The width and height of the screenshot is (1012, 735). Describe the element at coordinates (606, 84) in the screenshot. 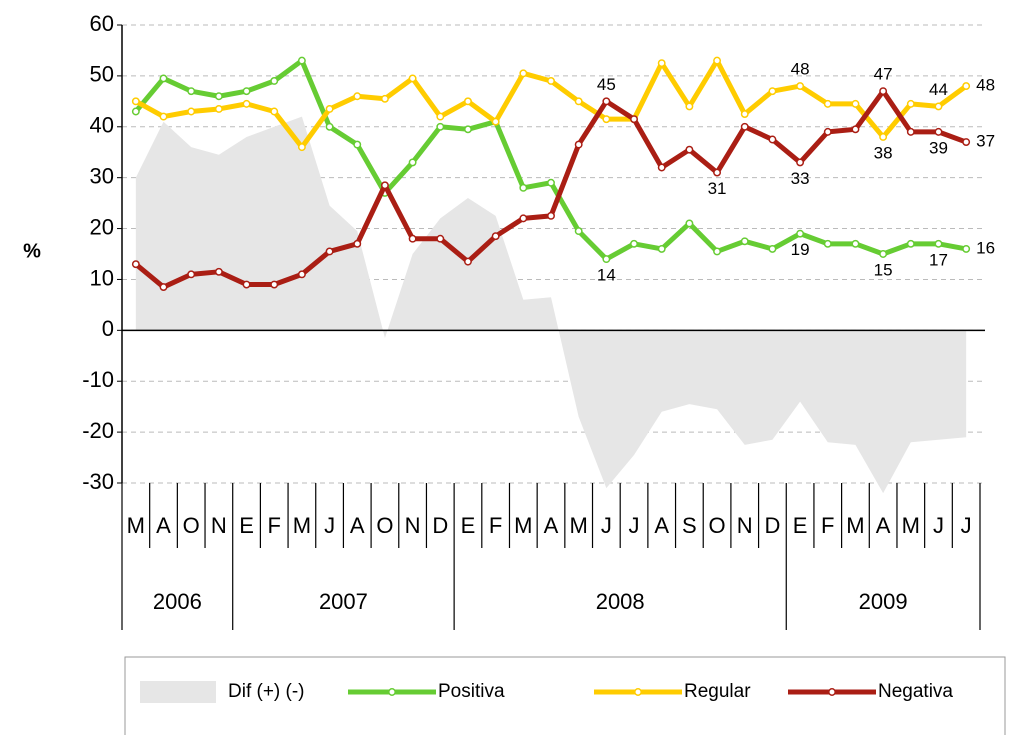

I see `data-label: 45` at that location.